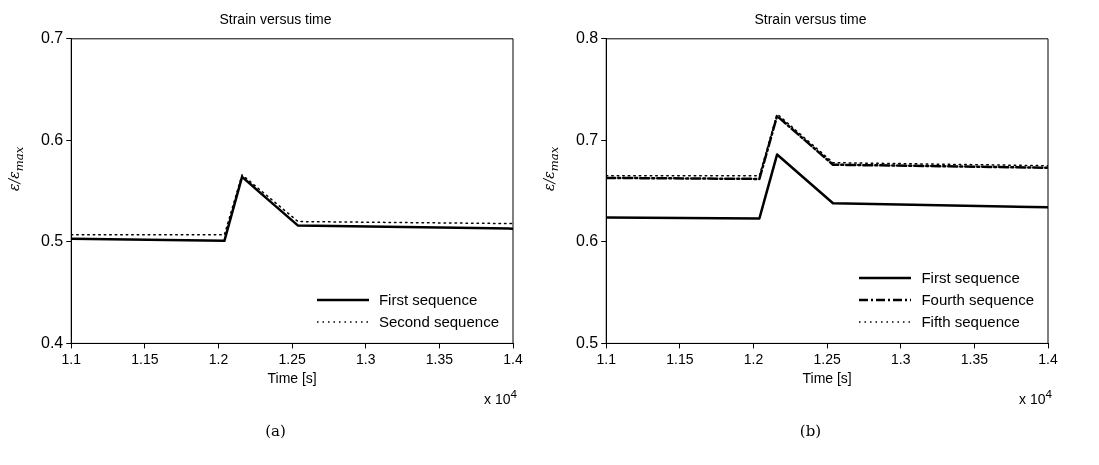 The image size is (1099, 465). I want to click on legend-label: Second sequence, so click(438, 322).